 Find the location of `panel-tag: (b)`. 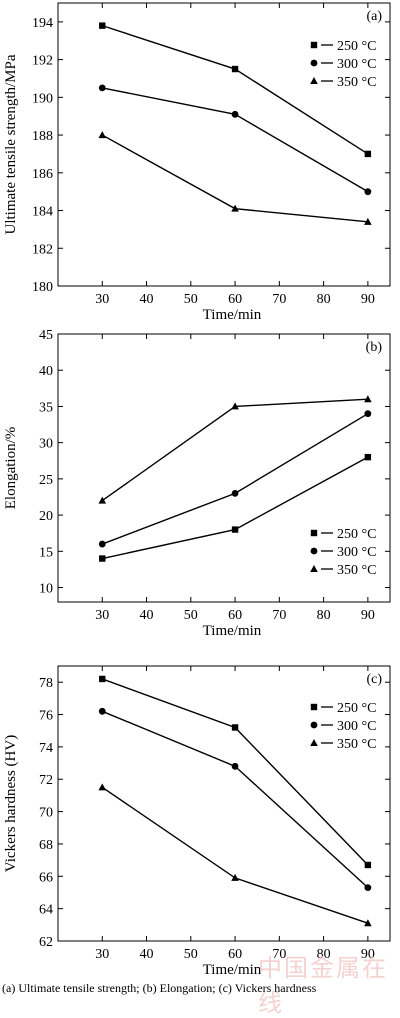

panel-tag: (b) is located at coordinates (374, 347).